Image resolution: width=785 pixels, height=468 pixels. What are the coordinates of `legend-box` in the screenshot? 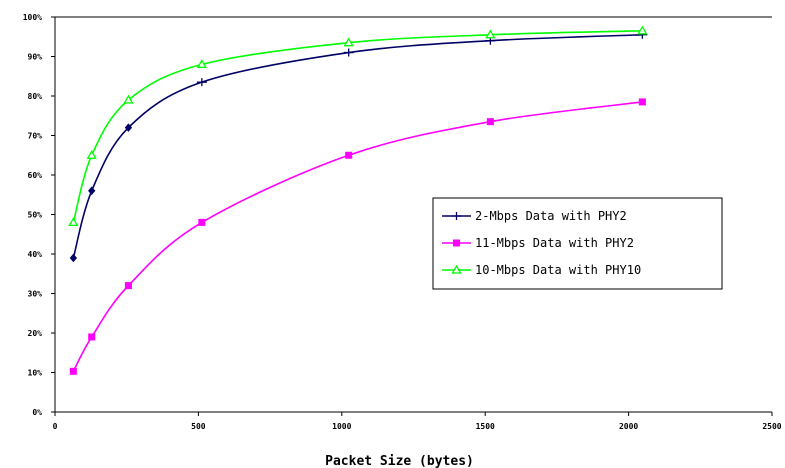 It's located at (577, 243).